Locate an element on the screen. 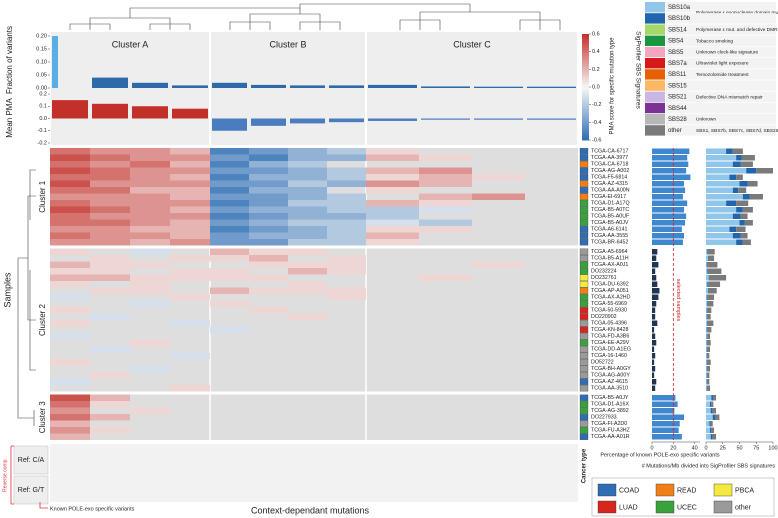  sample-label: TCGA-AG-3892 is located at coordinates (610, 411).